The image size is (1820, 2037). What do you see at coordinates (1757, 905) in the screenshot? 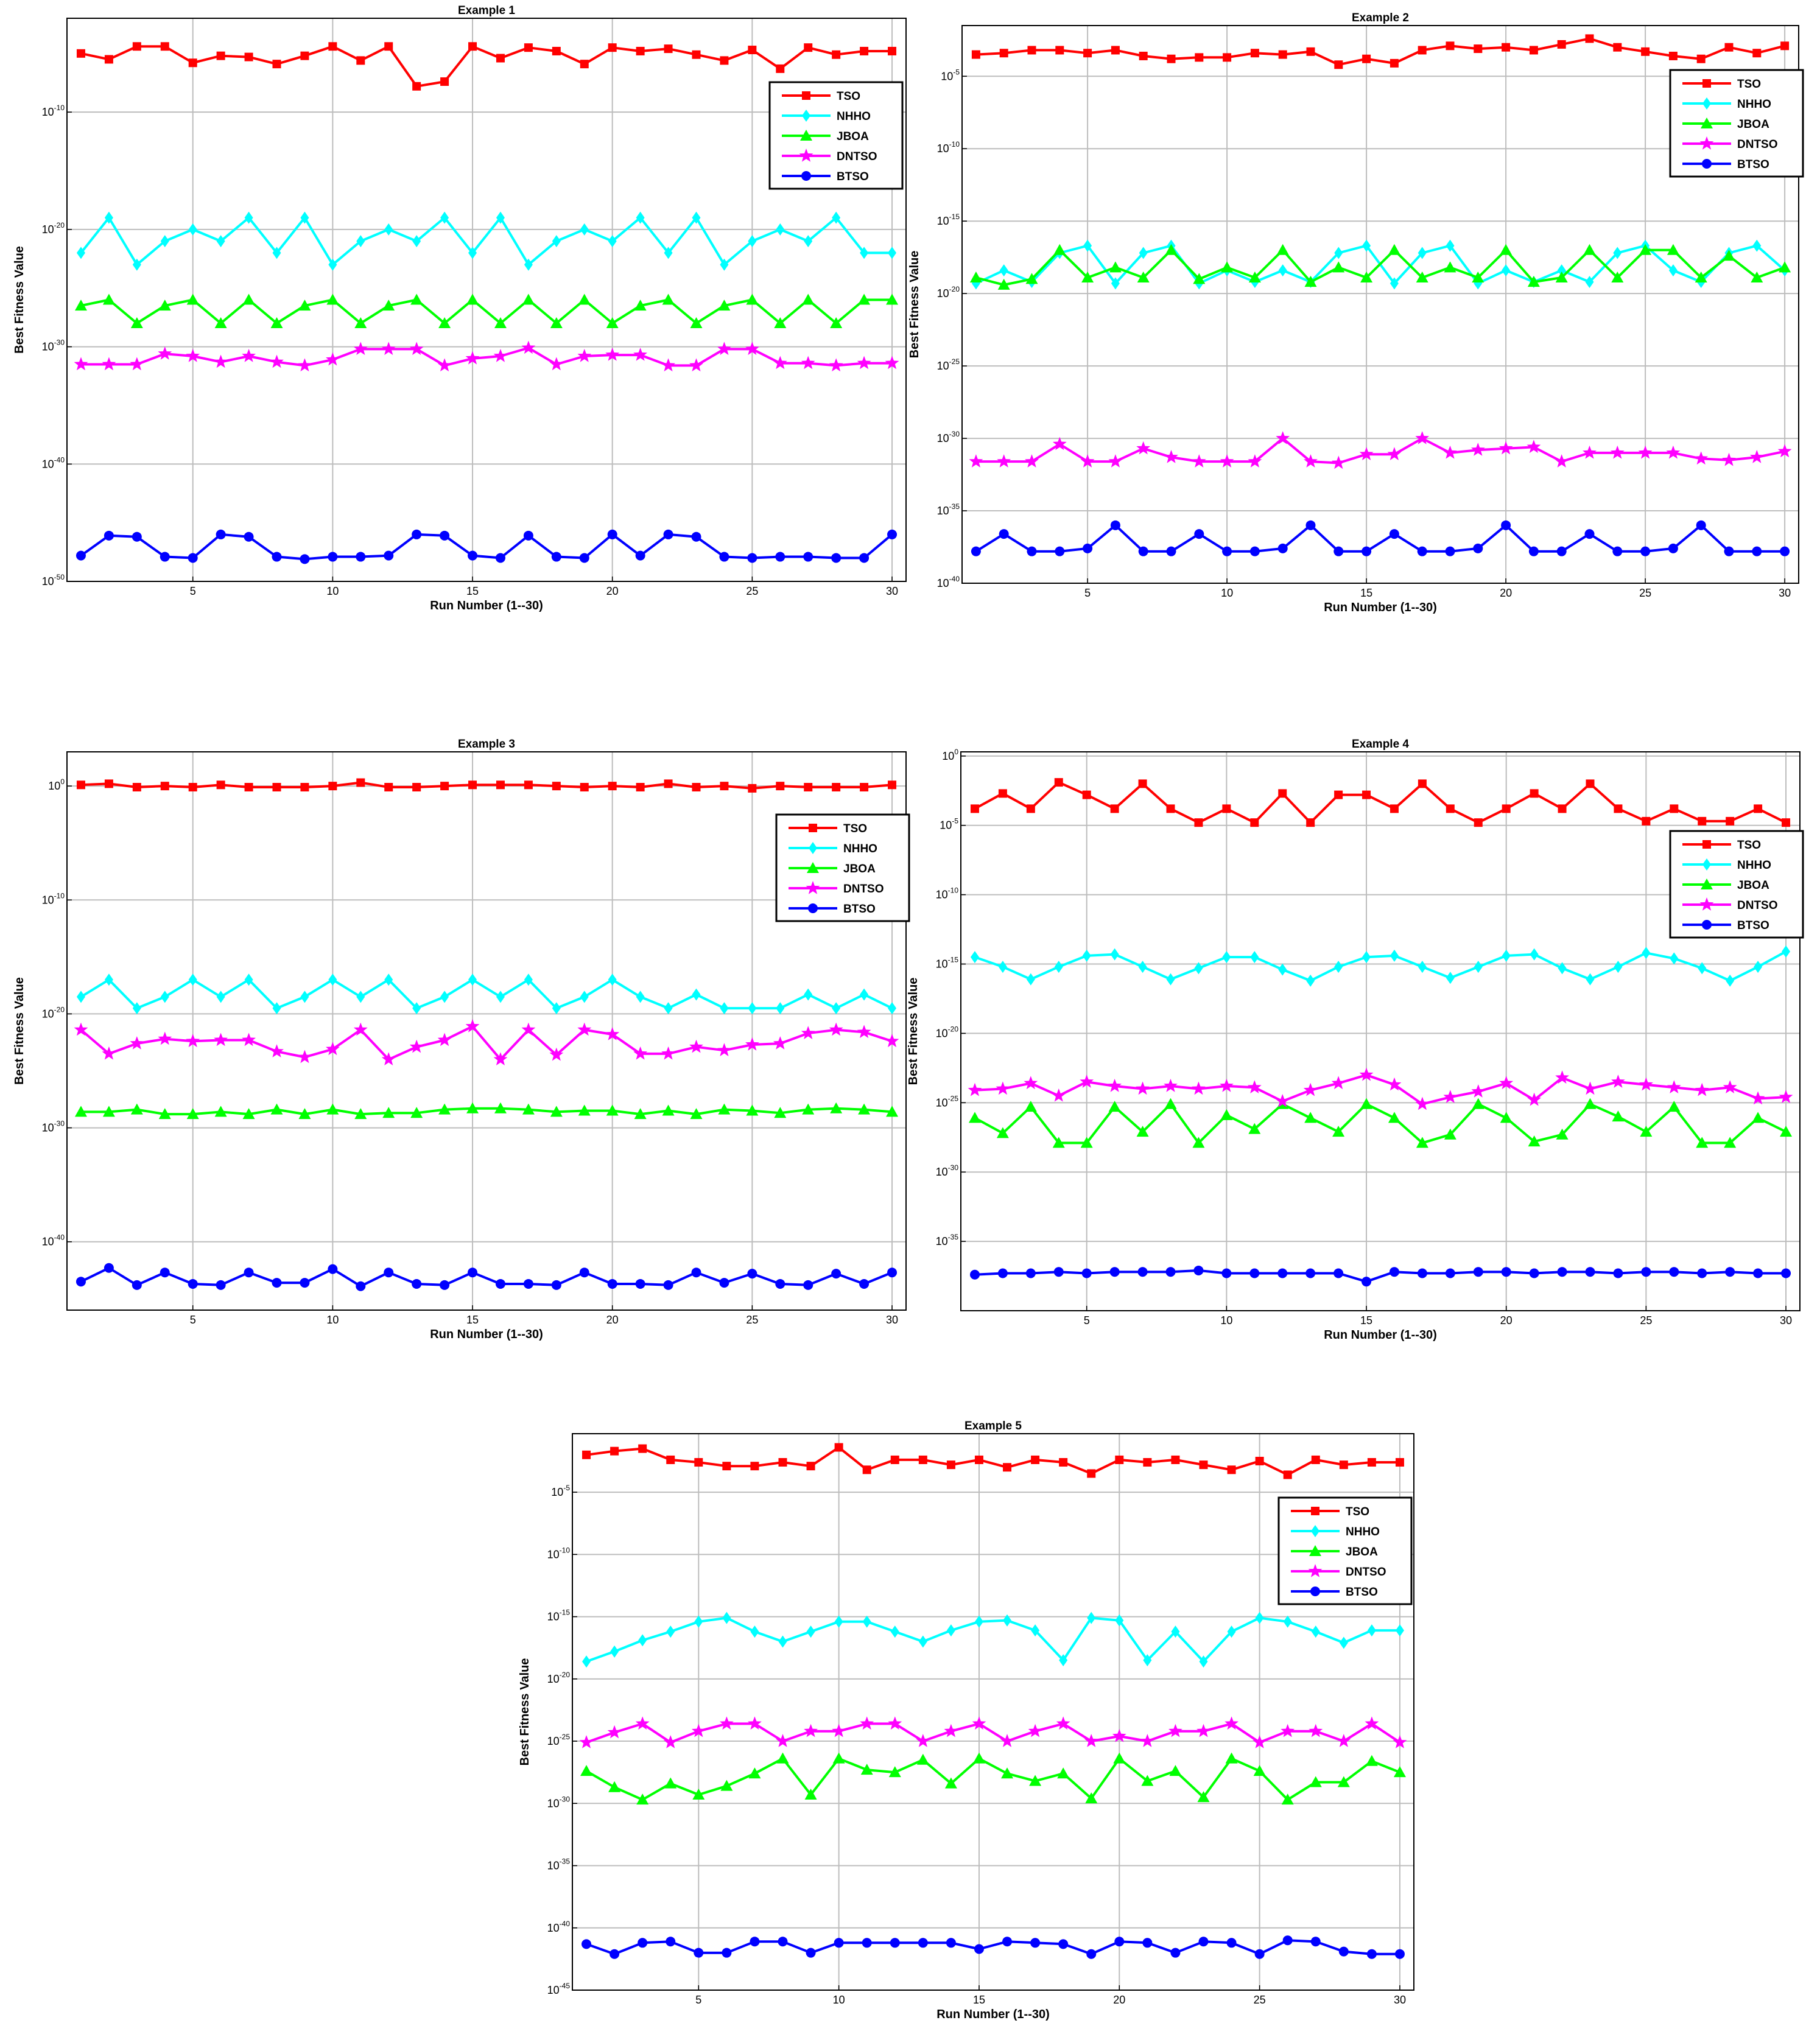
I see `legend-label-dntso: DNTSO` at bounding box center [1757, 905].